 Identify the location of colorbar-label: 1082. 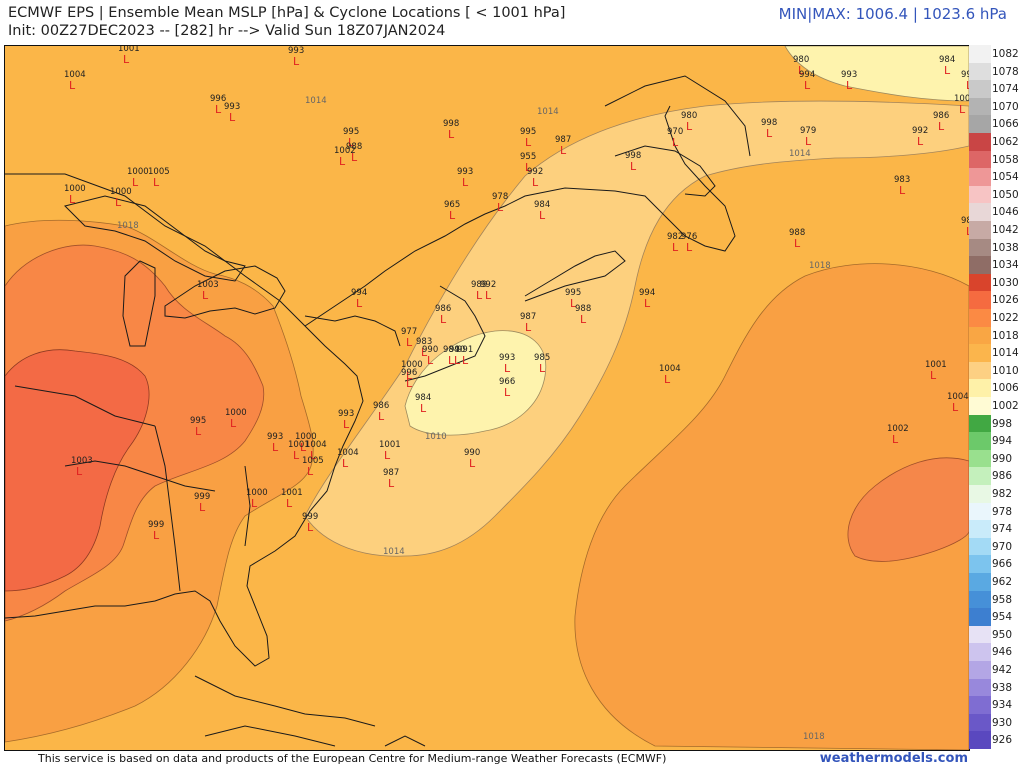
(1005, 54).